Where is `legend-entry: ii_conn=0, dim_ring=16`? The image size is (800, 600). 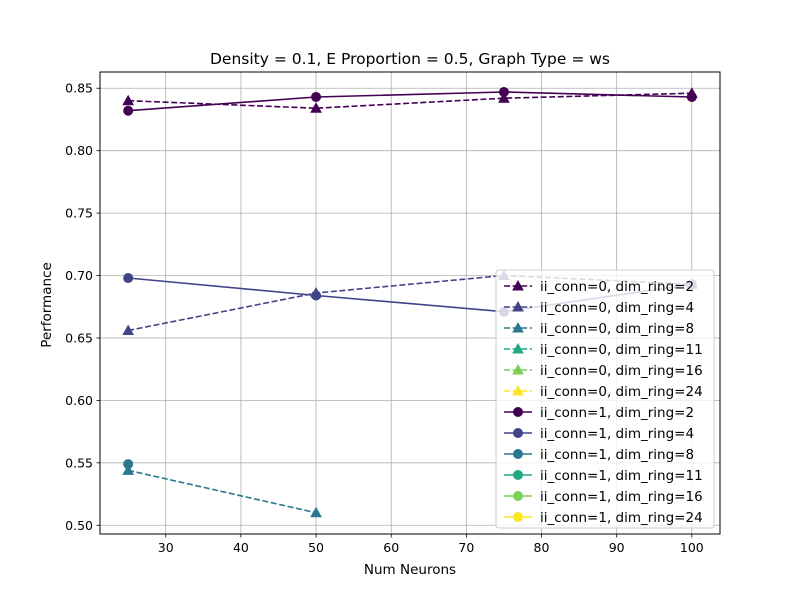 legend-entry: ii_conn=0, dim_ring=16 is located at coordinates (603, 371).